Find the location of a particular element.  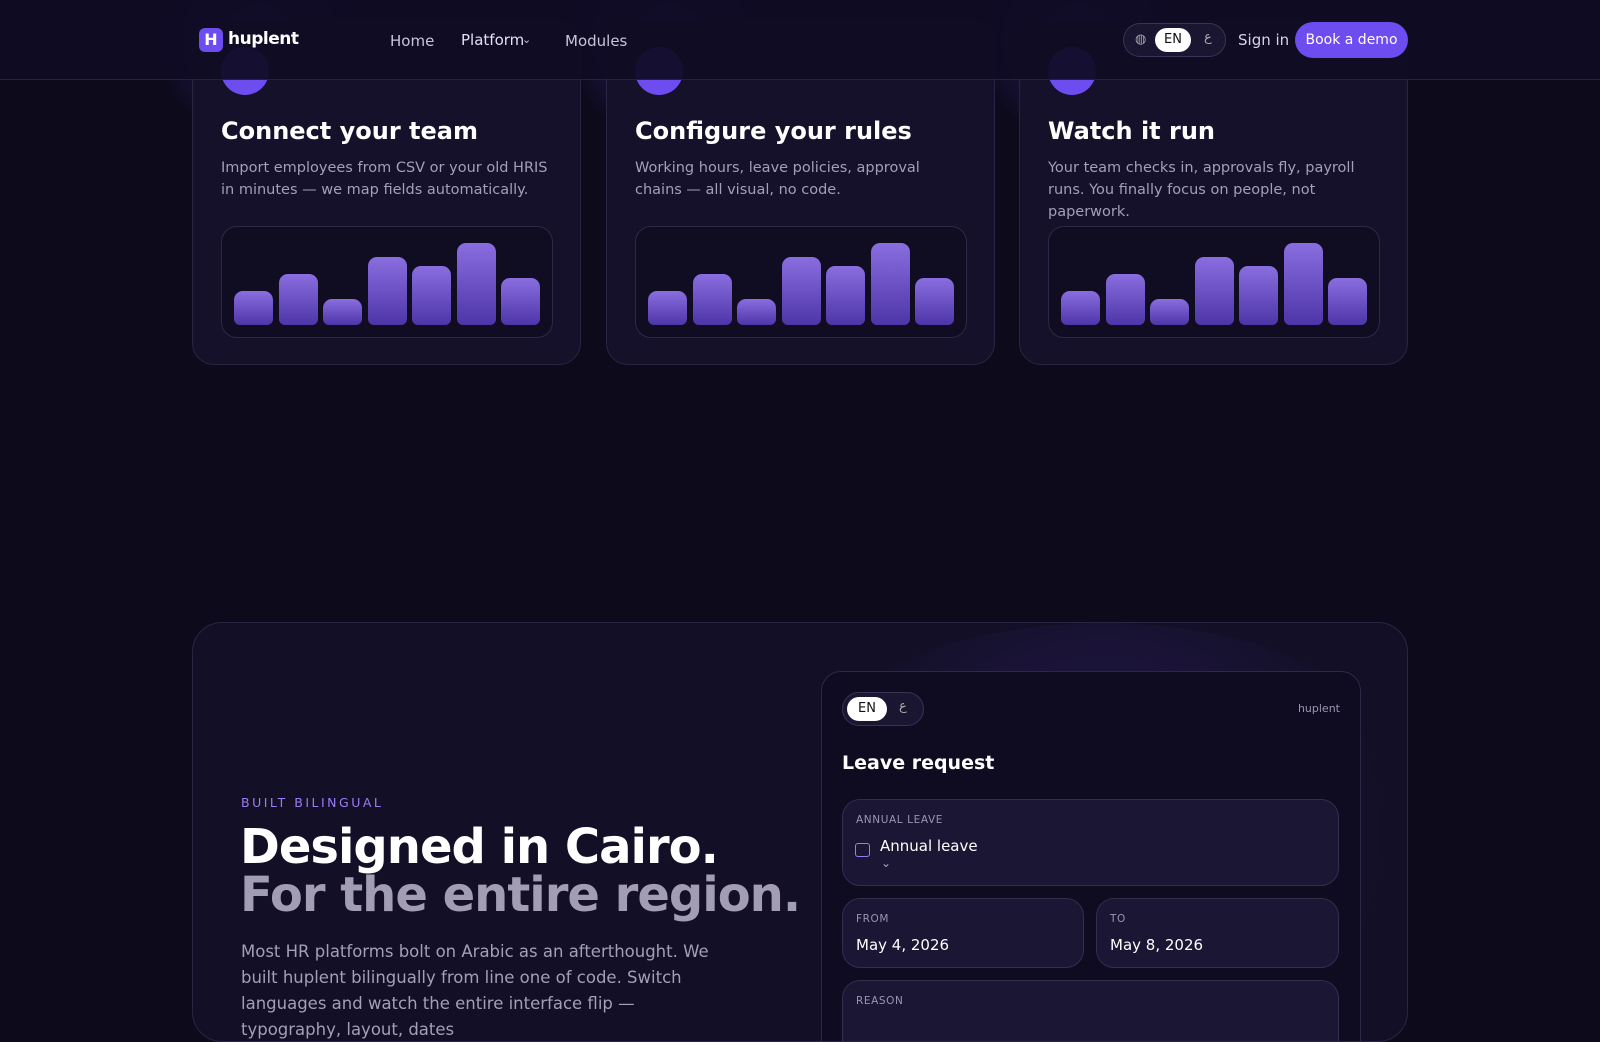

date-field: TO May 8, 2026 is located at coordinates (1217, 933).